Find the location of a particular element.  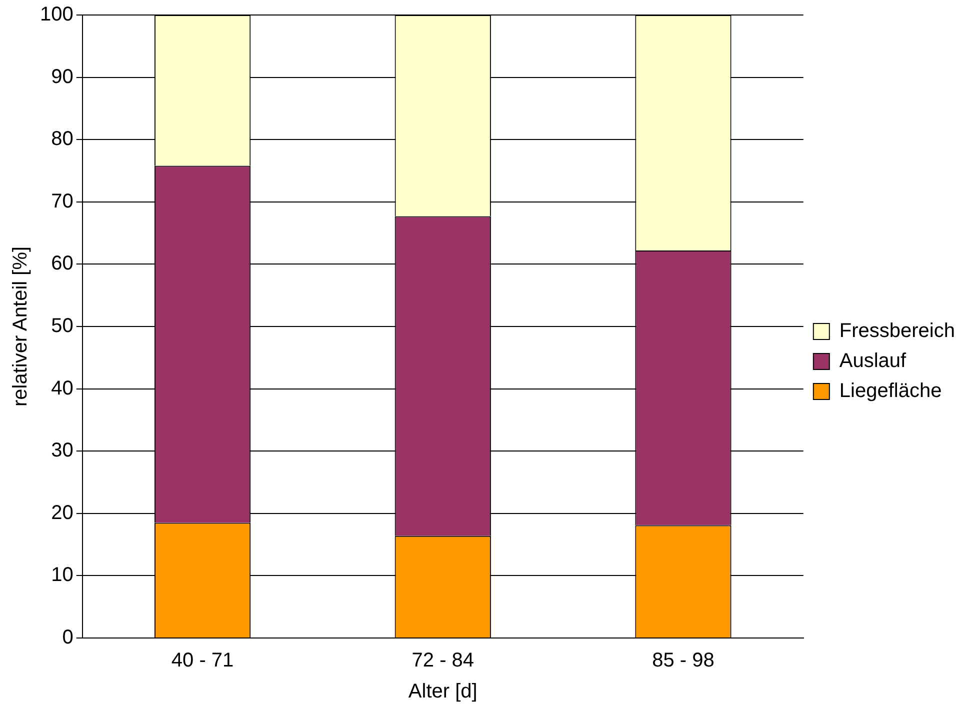

x-axis-title: Alter [d] is located at coordinates (443, 691).